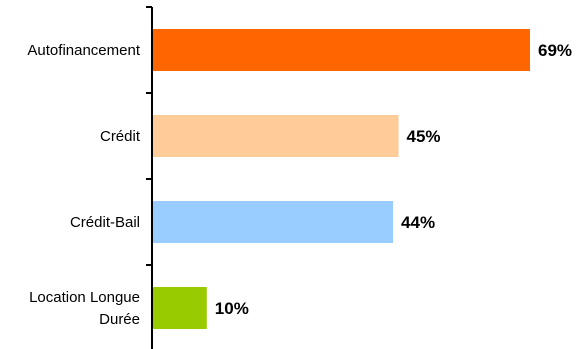 Image resolution: width=583 pixels, height=349 pixels. I want to click on value-label-3: 10%, so click(232, 308).